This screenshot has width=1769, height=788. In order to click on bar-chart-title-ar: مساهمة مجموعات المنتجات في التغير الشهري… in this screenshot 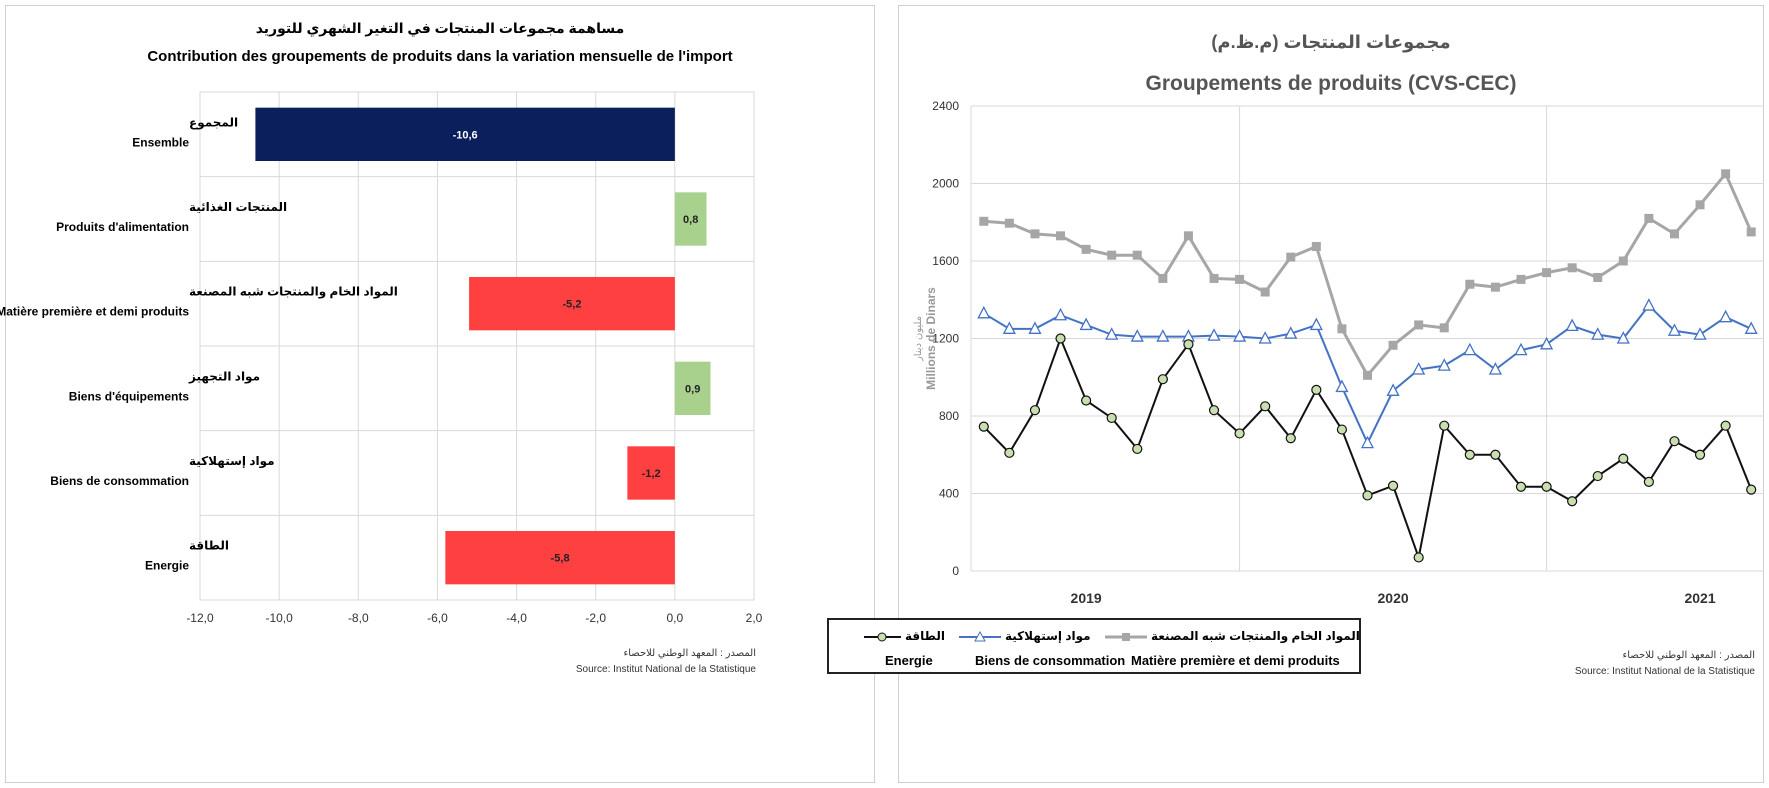, I will do `click(440, 28)`.